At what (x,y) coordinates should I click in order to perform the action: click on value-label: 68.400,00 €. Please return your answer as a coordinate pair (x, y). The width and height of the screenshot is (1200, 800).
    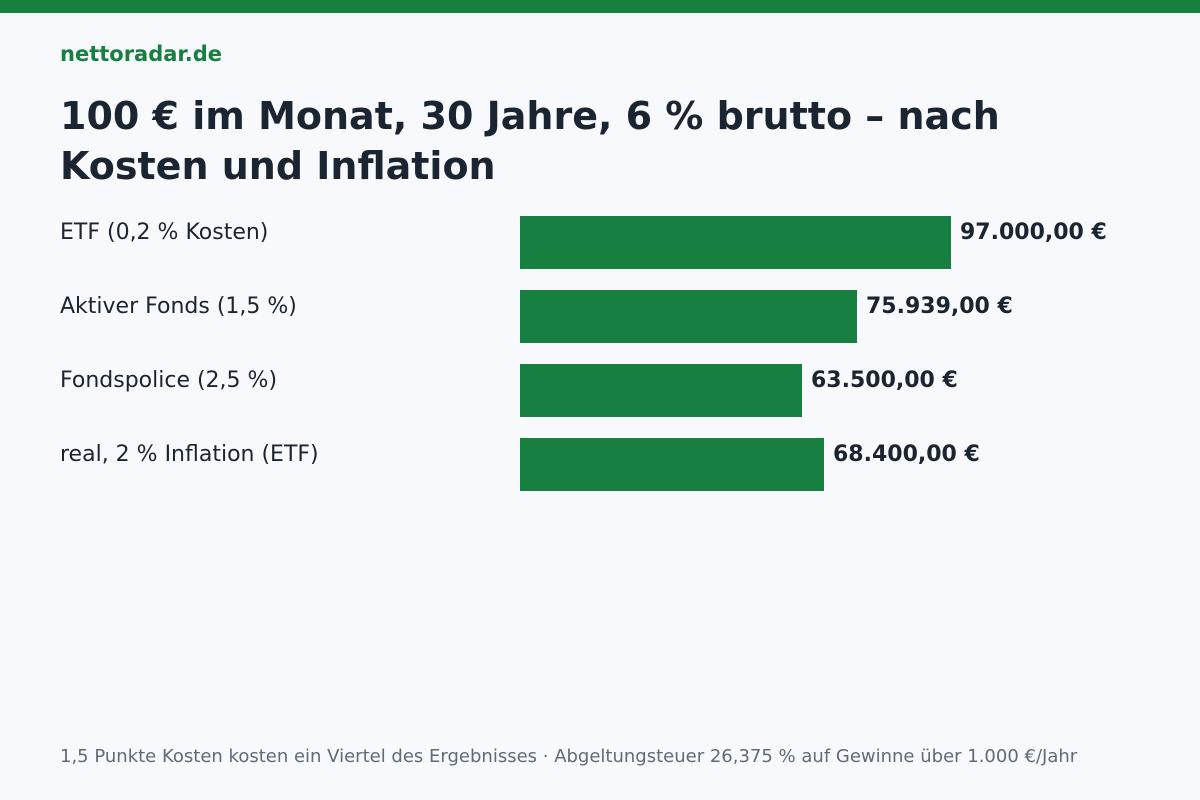
    Looking at the image, I should click on (906, 454).